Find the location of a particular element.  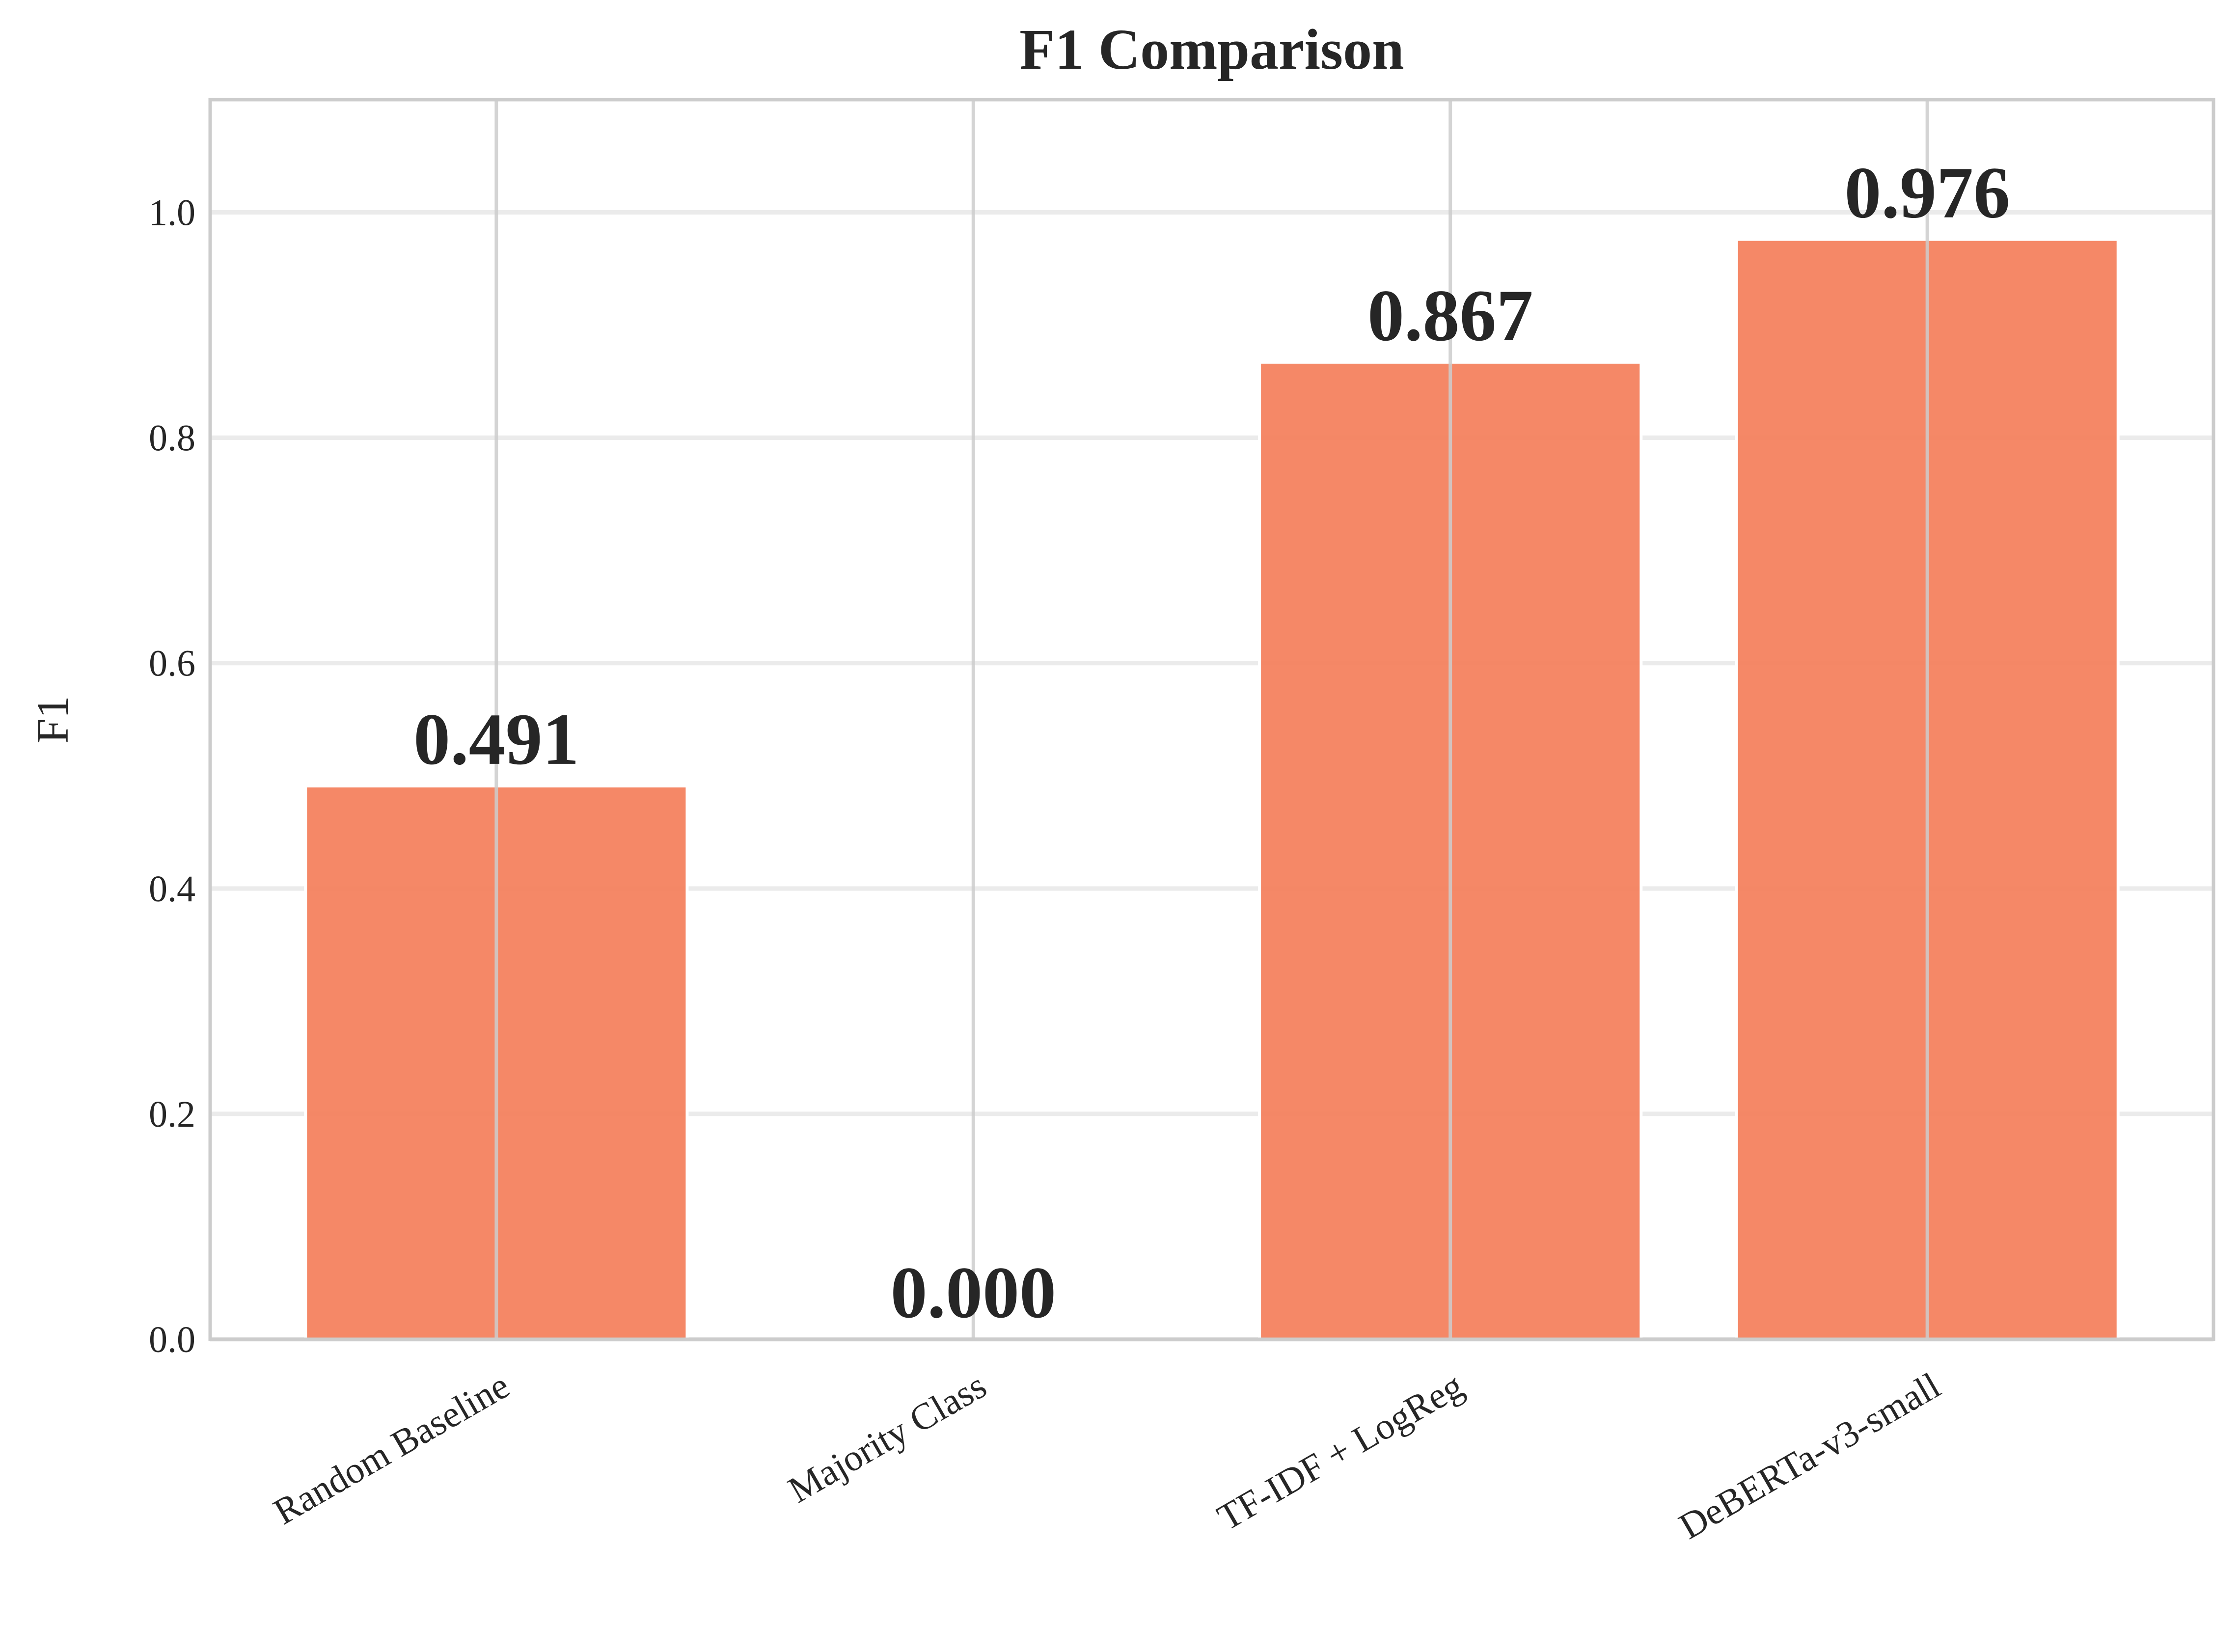

chart-title: F1 Comparison is located at coordinates (1211, 49).